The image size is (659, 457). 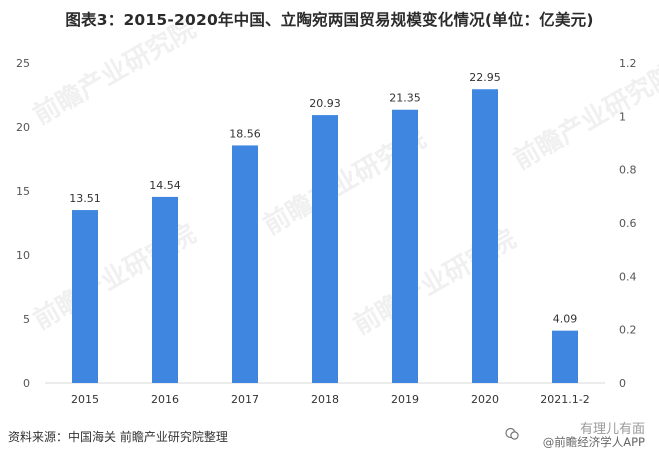 I want to click on x-tick-label: 2018, so click(x=325, y=399).